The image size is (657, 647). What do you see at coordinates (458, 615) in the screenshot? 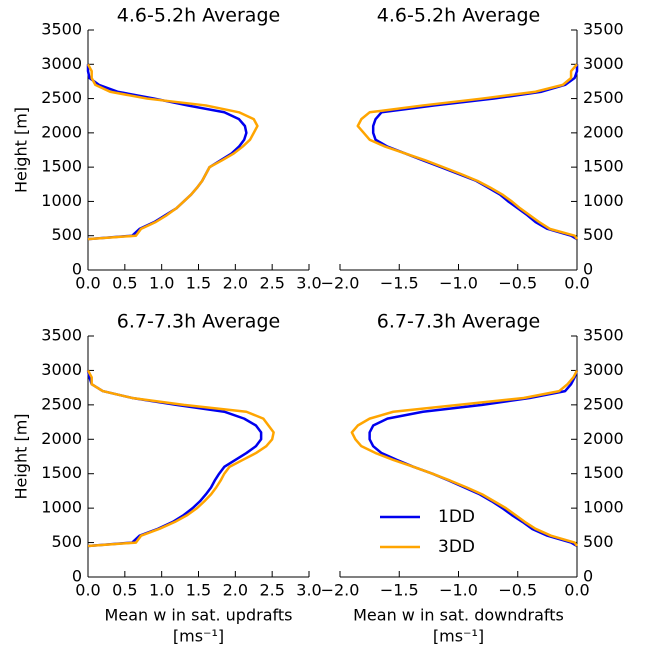
I see `x-axis-label: Mean w in sat. downdrafts` at bounding box center [458, 615].